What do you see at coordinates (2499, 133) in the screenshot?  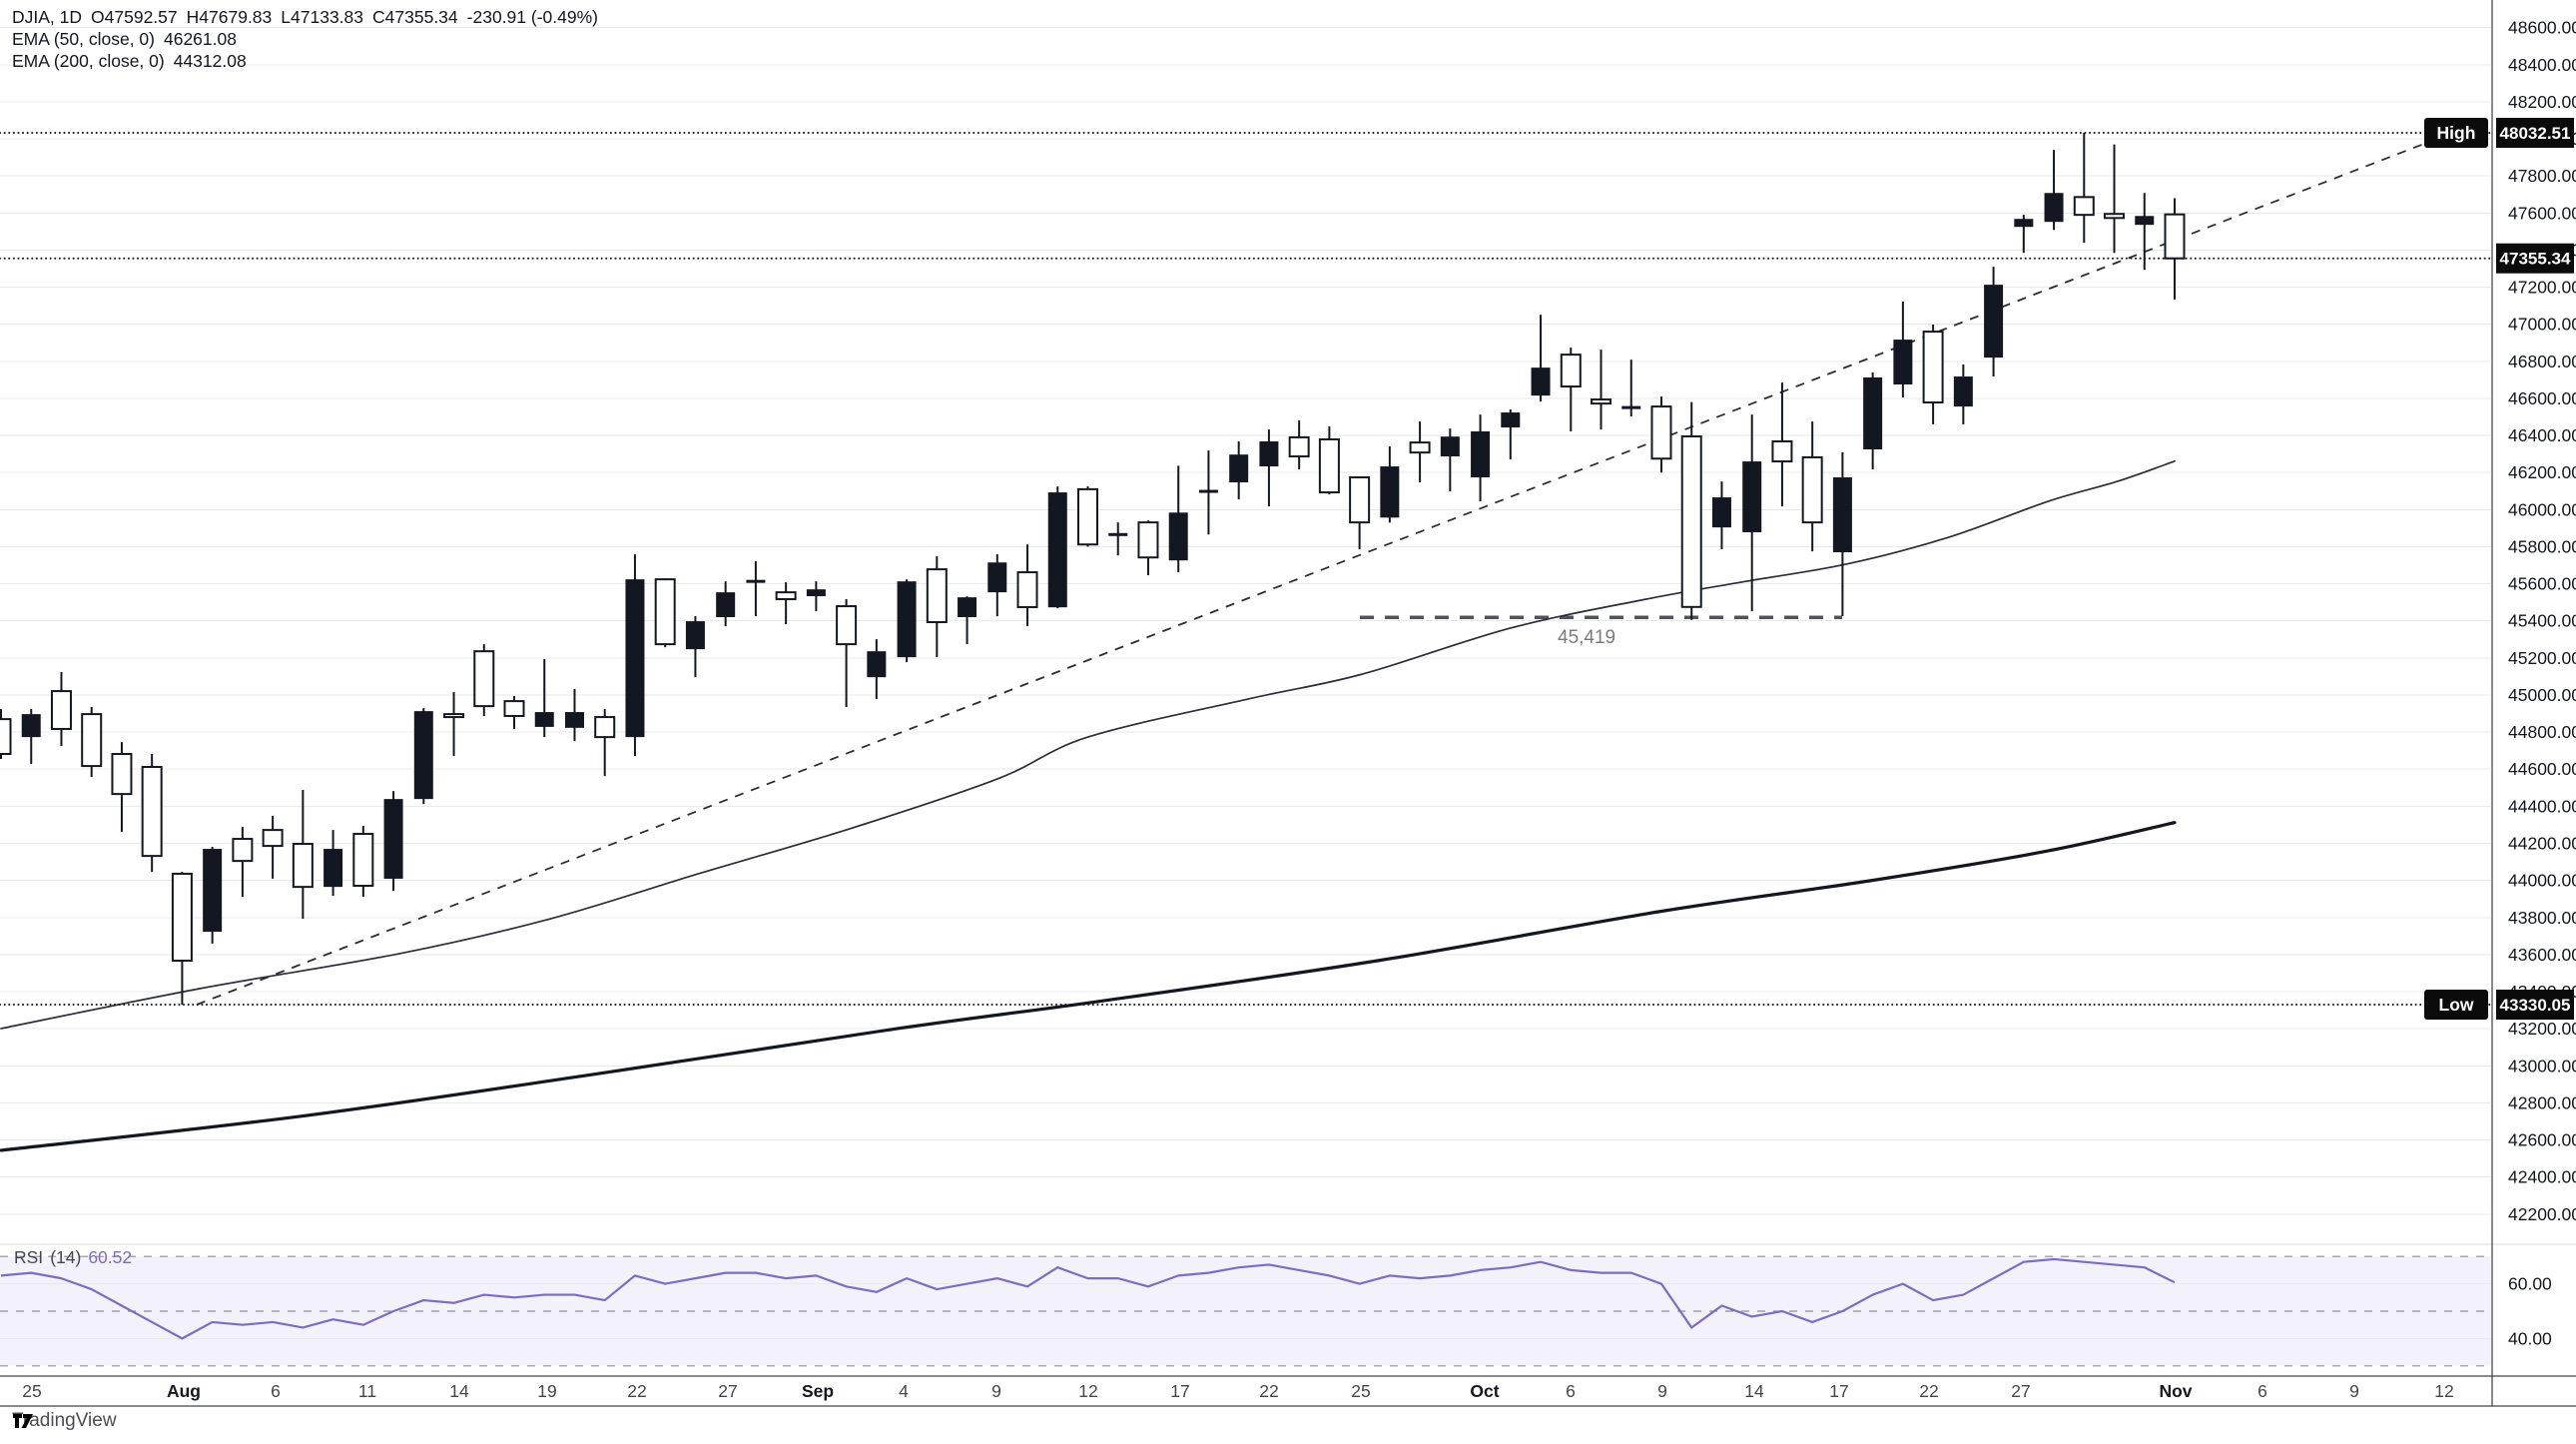 I see `high-badge: High 48032.51` at bounding box center [2499, 133].